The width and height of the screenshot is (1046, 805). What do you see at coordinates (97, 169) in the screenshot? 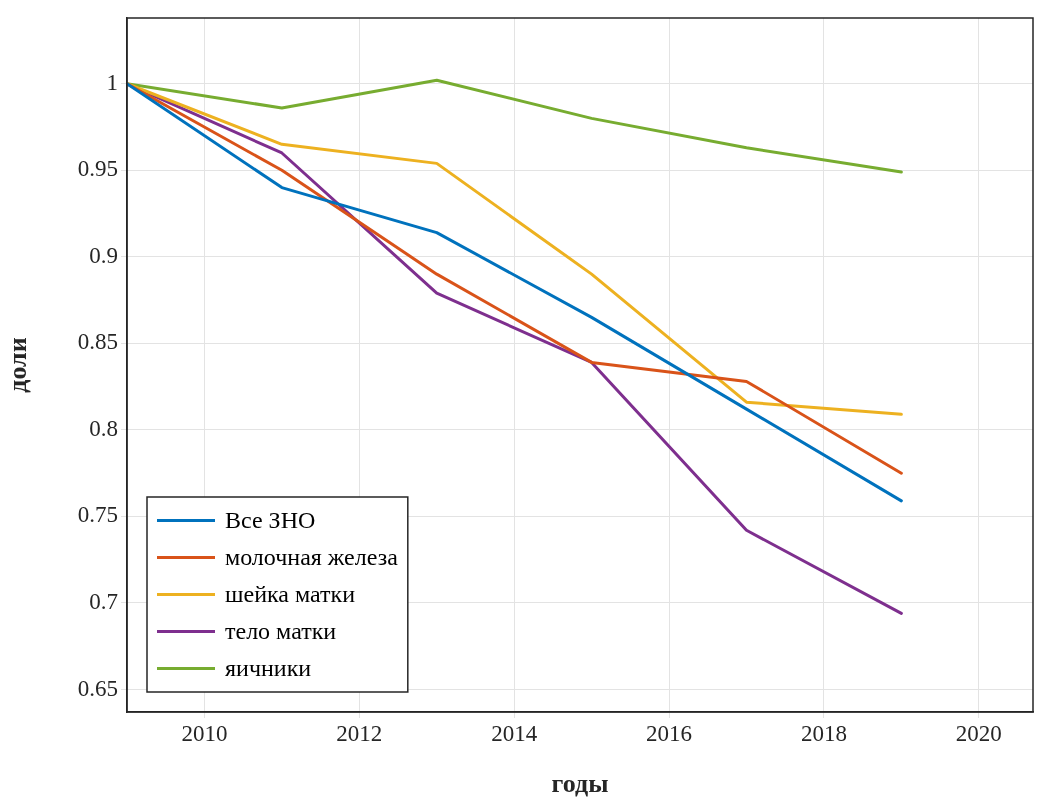
I see `y-tick-label: 0.95` at bounding box center [97, 169].